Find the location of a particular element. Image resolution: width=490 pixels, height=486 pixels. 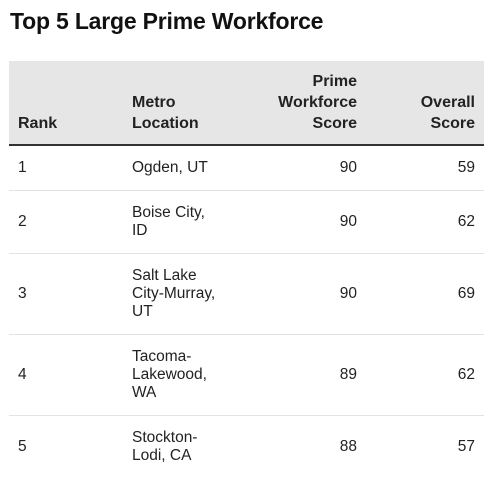

location-line: UT is located at coordinates (142, 311).